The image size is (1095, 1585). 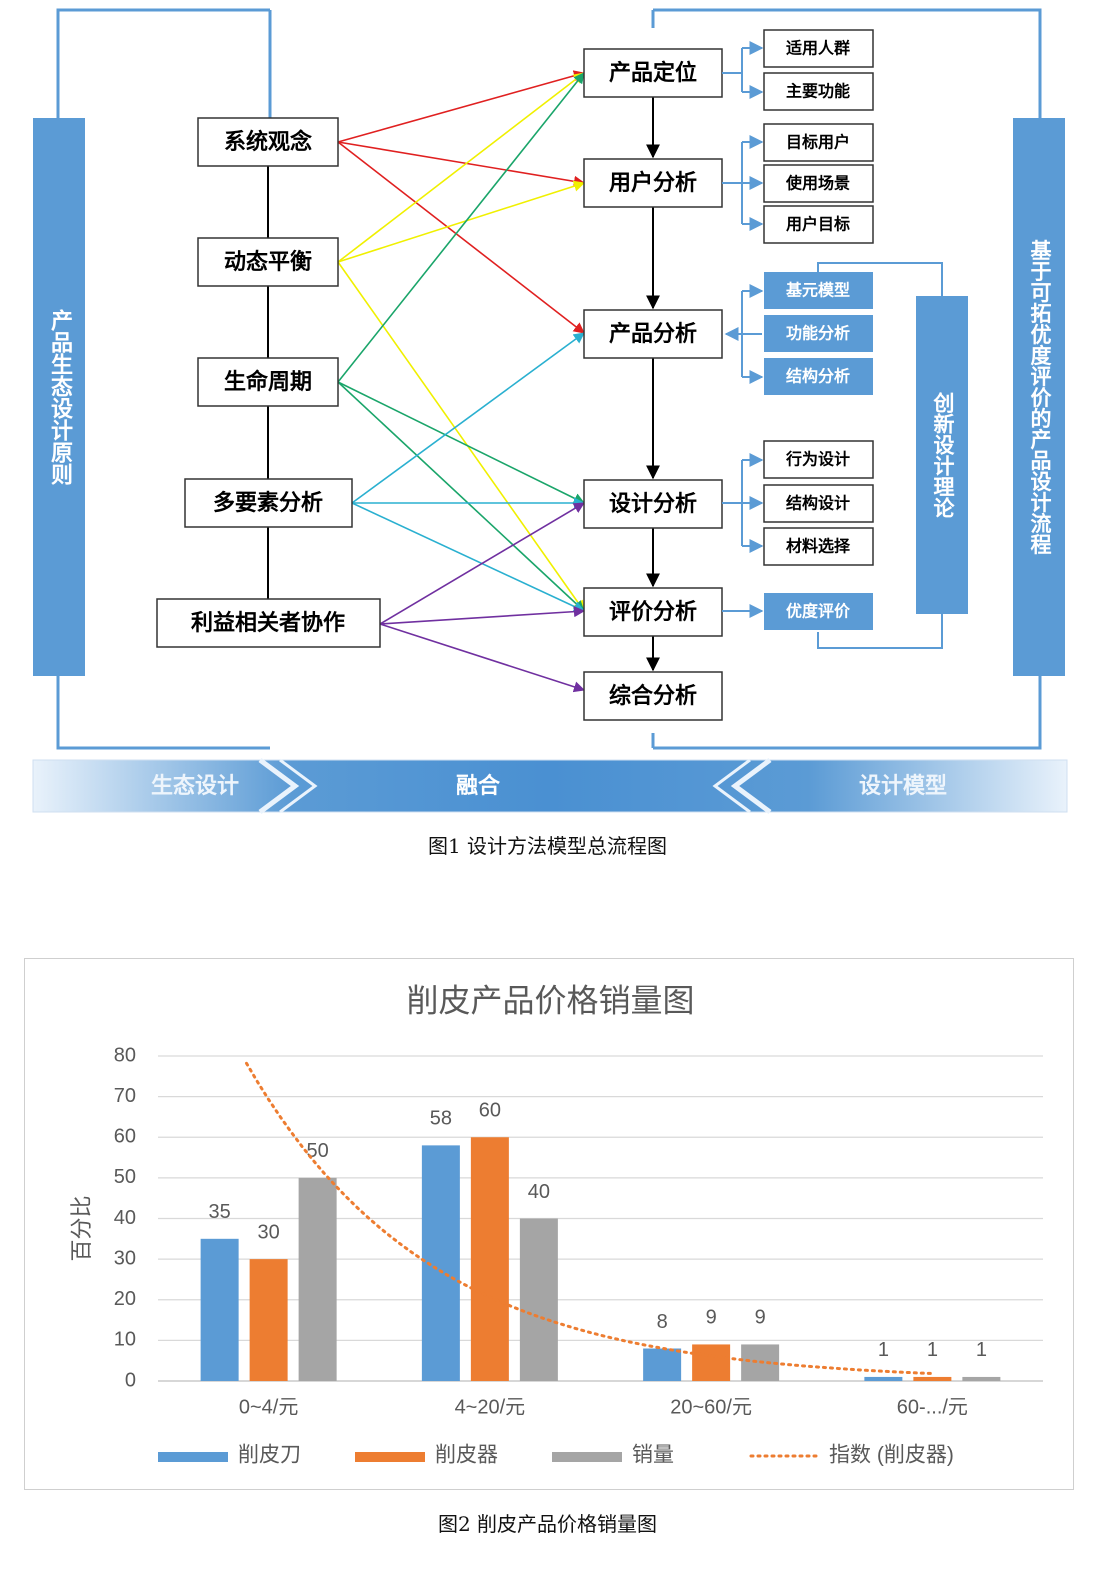 I want to click on y-tick-label: 80, so click(x=125, y=1055).